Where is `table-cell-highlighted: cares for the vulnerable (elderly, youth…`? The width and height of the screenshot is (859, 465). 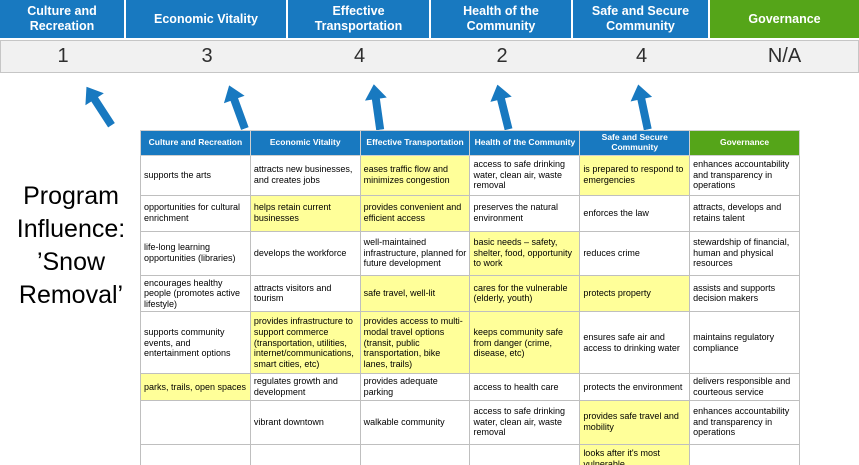
table-cell-highlighted: cares for the vulnerable (elderly, youth… is located at coordinates (525, 293).